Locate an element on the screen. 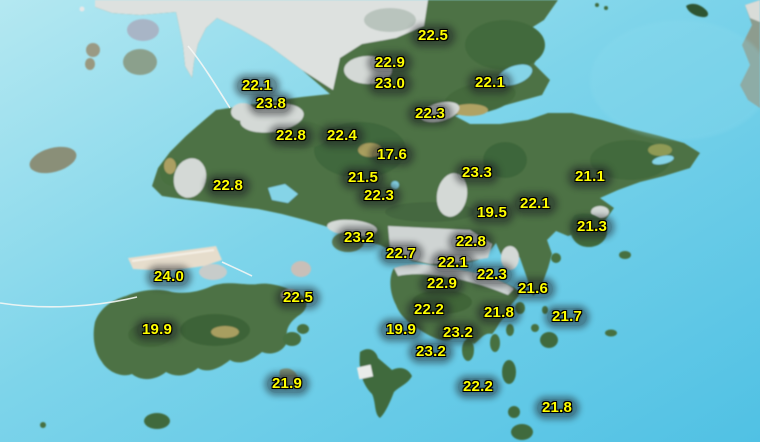  urban-hk-north-shore is located at coordinates (454, 279).